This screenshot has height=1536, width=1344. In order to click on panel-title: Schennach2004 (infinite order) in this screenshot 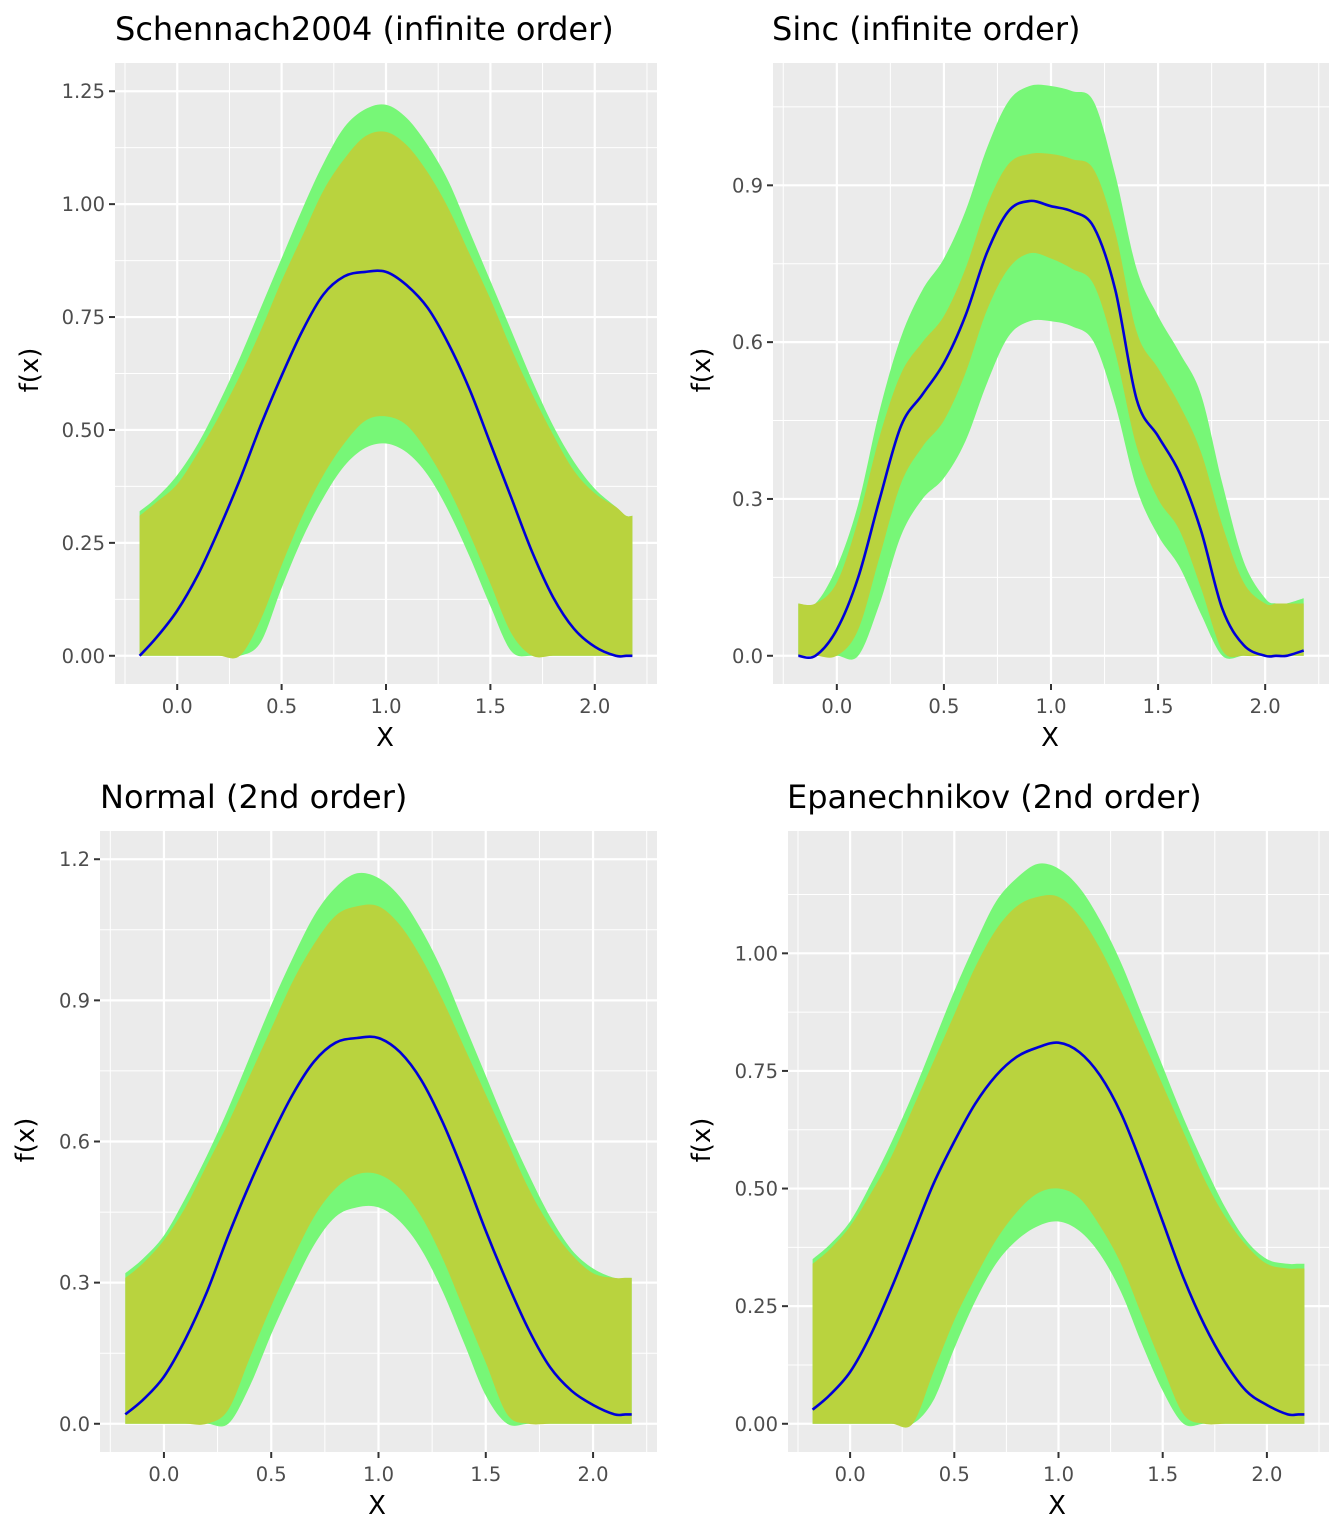, I will do `click(364, 29)`.